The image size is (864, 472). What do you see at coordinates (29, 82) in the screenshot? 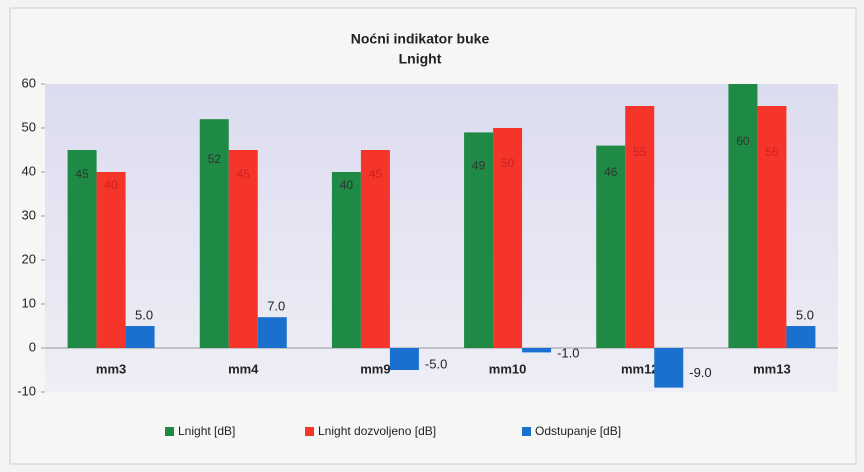
I see `y-tick-label: 60` at bounding box center [29, 82].